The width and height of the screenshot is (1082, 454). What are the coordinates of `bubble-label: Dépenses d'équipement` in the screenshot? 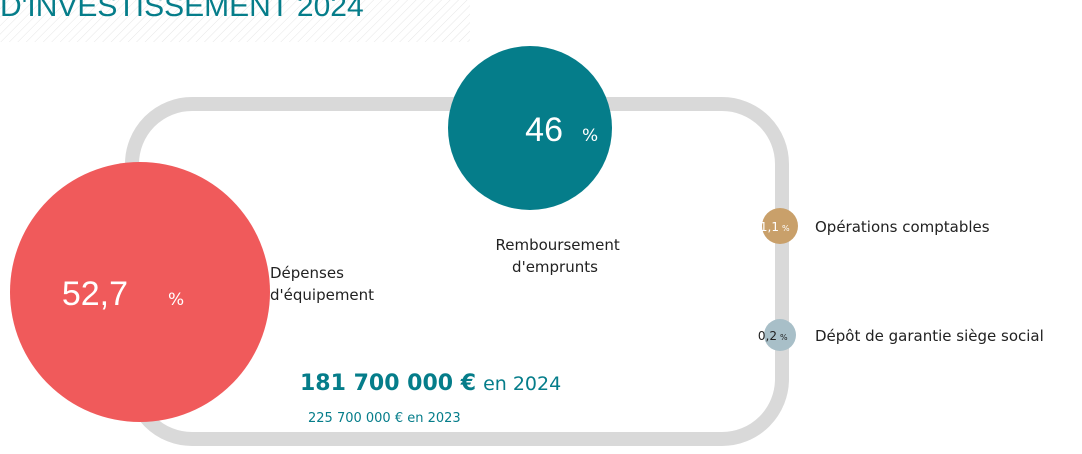 It's located at (322, 284).